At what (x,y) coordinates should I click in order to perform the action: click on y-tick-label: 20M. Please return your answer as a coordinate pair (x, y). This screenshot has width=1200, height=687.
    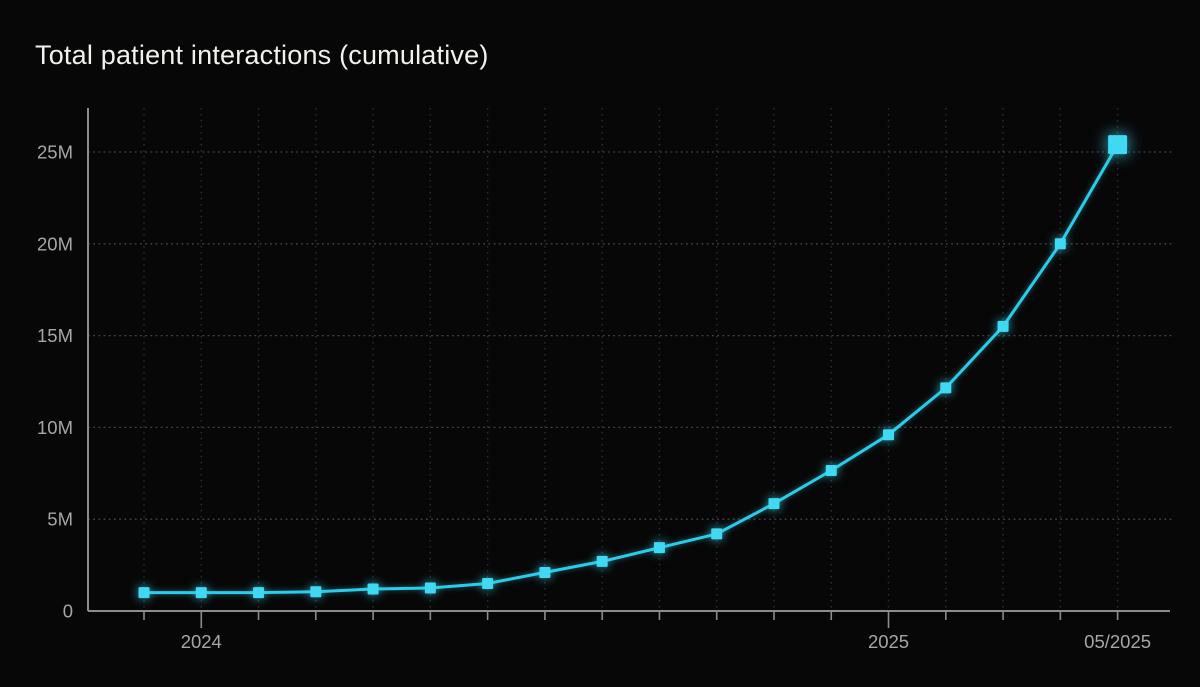
    Looking at the image, I should click on (55, 243).